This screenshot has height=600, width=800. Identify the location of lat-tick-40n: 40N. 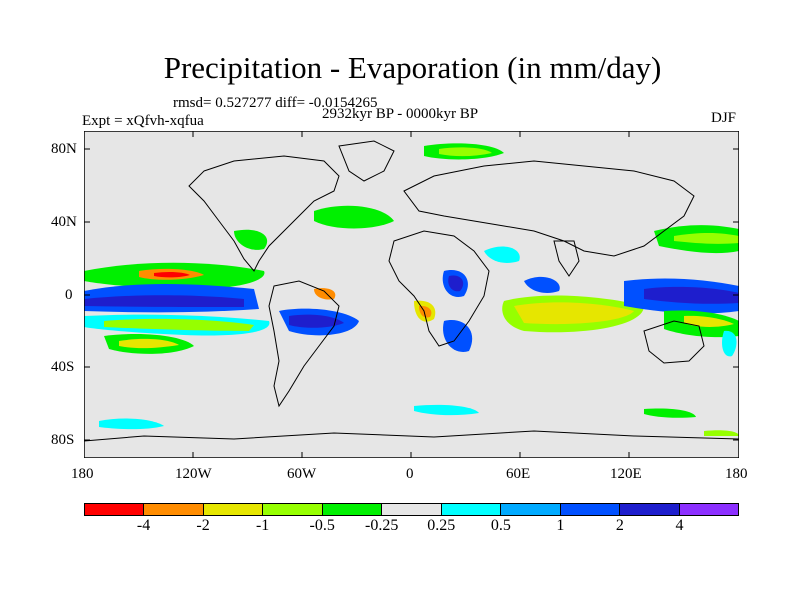
(64, 222).